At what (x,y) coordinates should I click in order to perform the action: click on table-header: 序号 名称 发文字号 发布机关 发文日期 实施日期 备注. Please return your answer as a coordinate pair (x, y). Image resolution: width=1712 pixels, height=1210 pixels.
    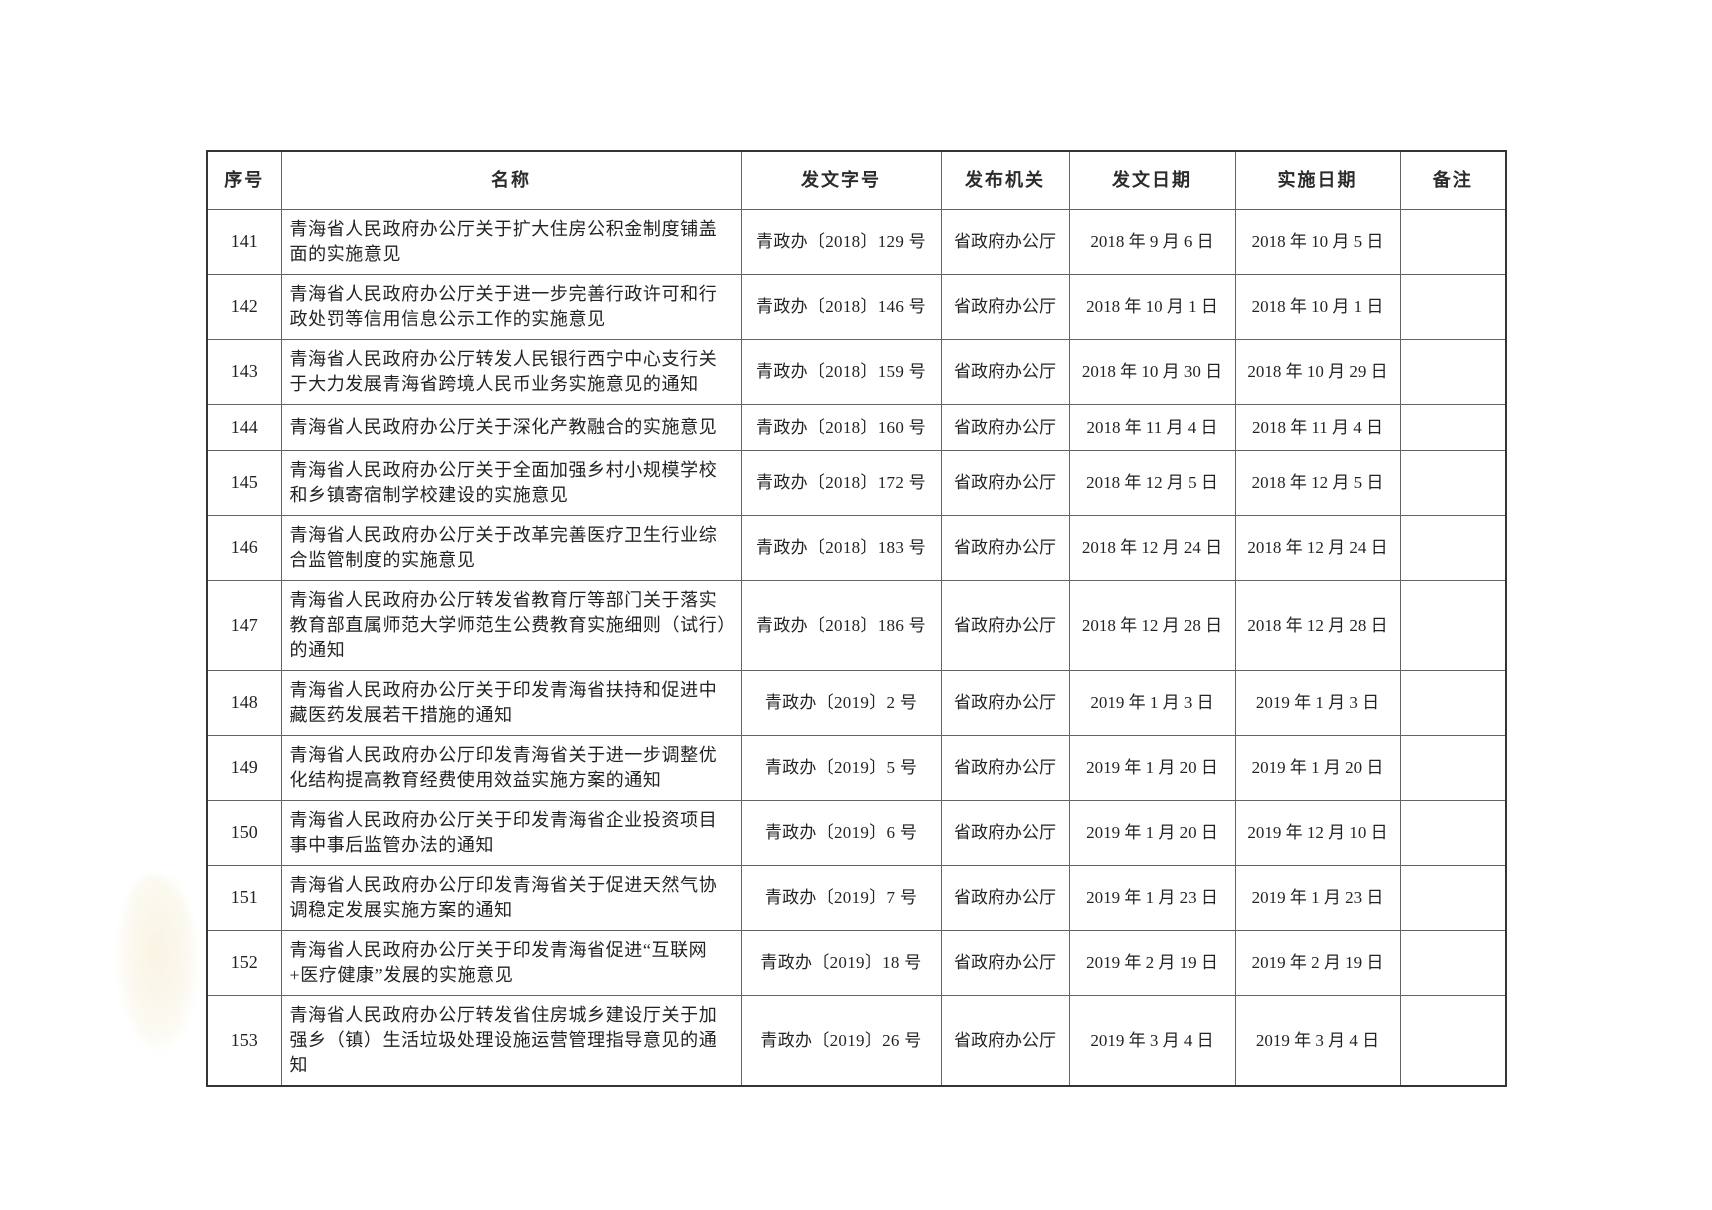
    Looking at the image, I should click on (856, 180).